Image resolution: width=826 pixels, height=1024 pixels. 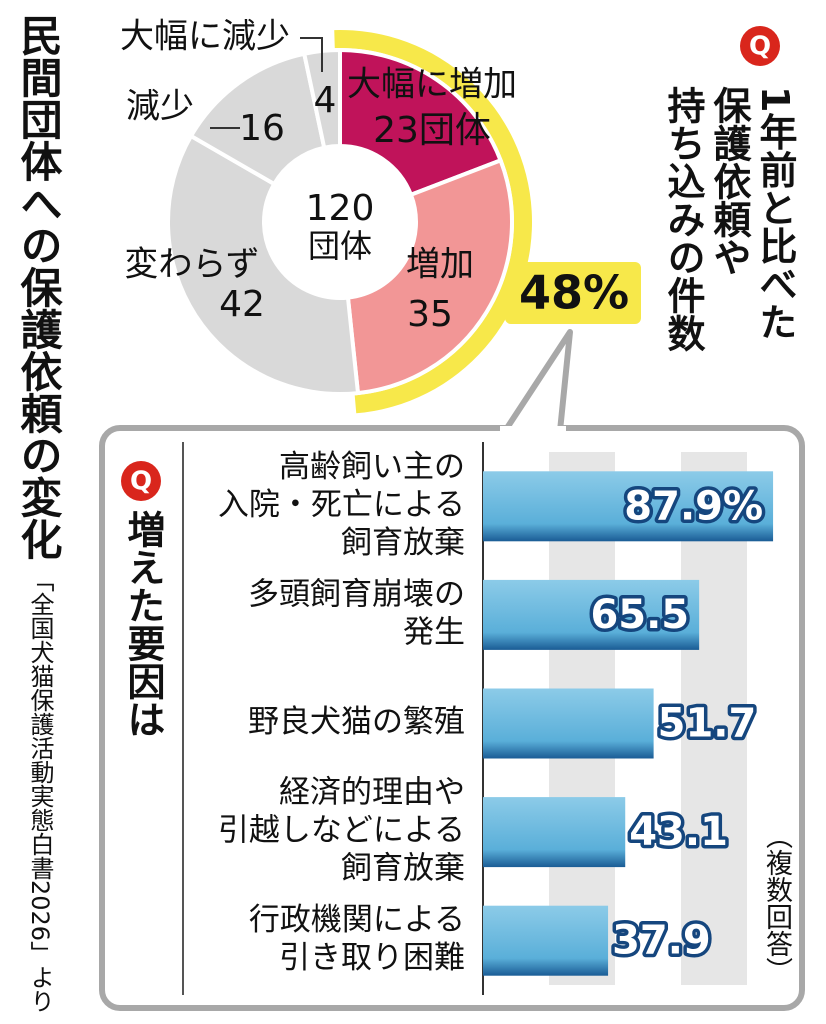 What do you see at coordinates (311, 54) in the screenshot?
I see `leader-line` at bounding box center [311, 54].